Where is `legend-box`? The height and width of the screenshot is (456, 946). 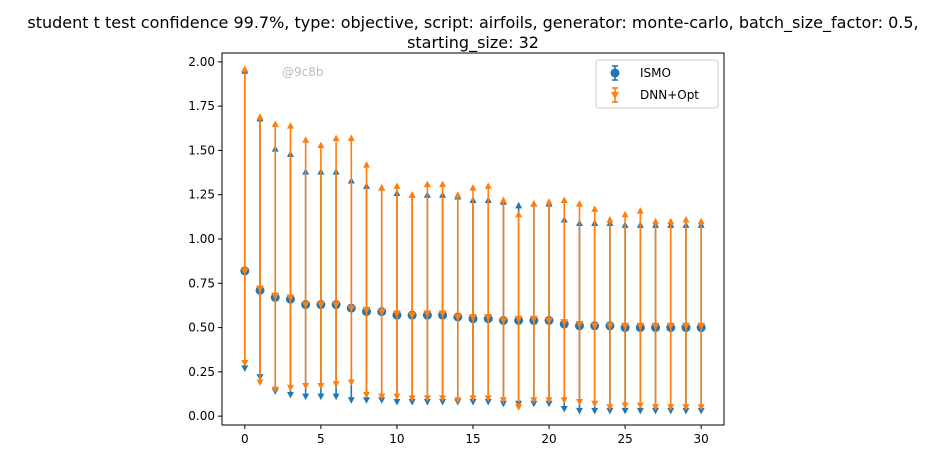
legend-box is located at coordinates (657, 84).